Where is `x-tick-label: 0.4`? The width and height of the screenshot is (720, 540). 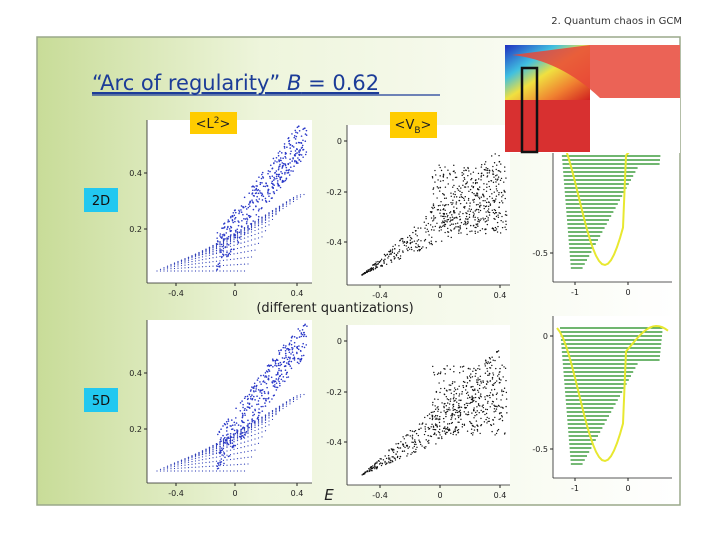 x-tick-label: 0.4 is located at coordinates (500, 495).